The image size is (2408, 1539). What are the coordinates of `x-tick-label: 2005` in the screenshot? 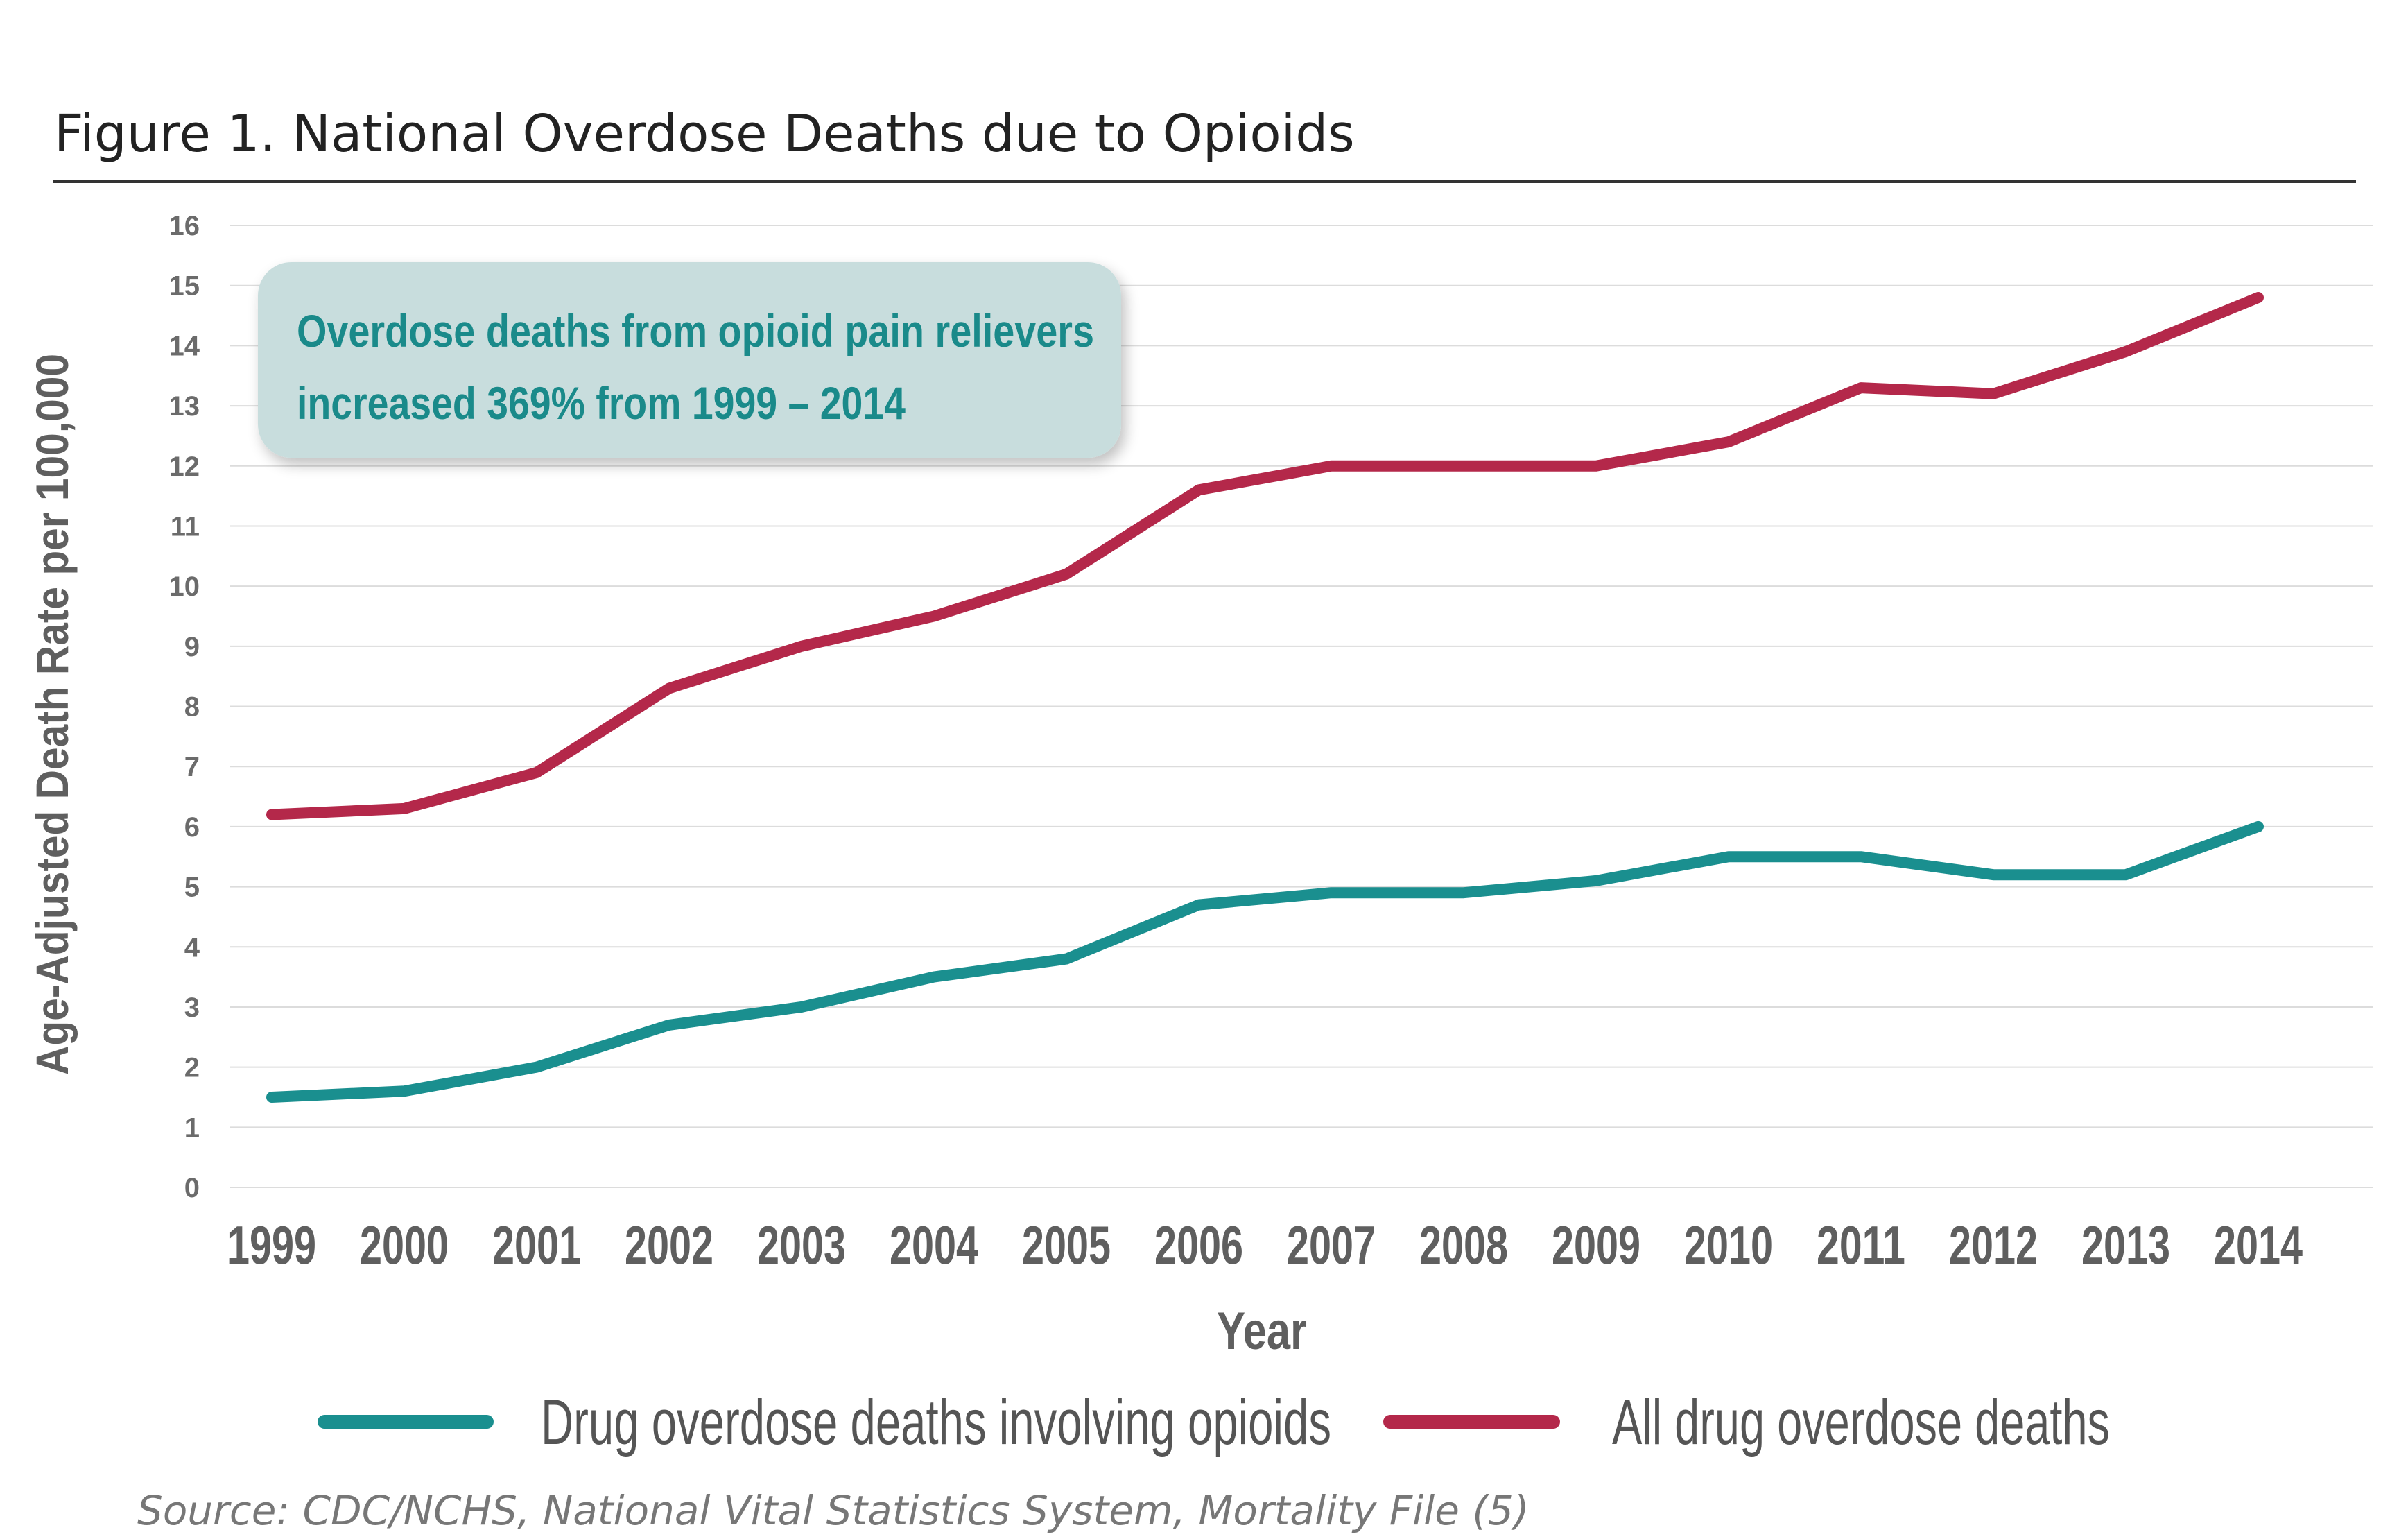 It's located at (1066, 1244).